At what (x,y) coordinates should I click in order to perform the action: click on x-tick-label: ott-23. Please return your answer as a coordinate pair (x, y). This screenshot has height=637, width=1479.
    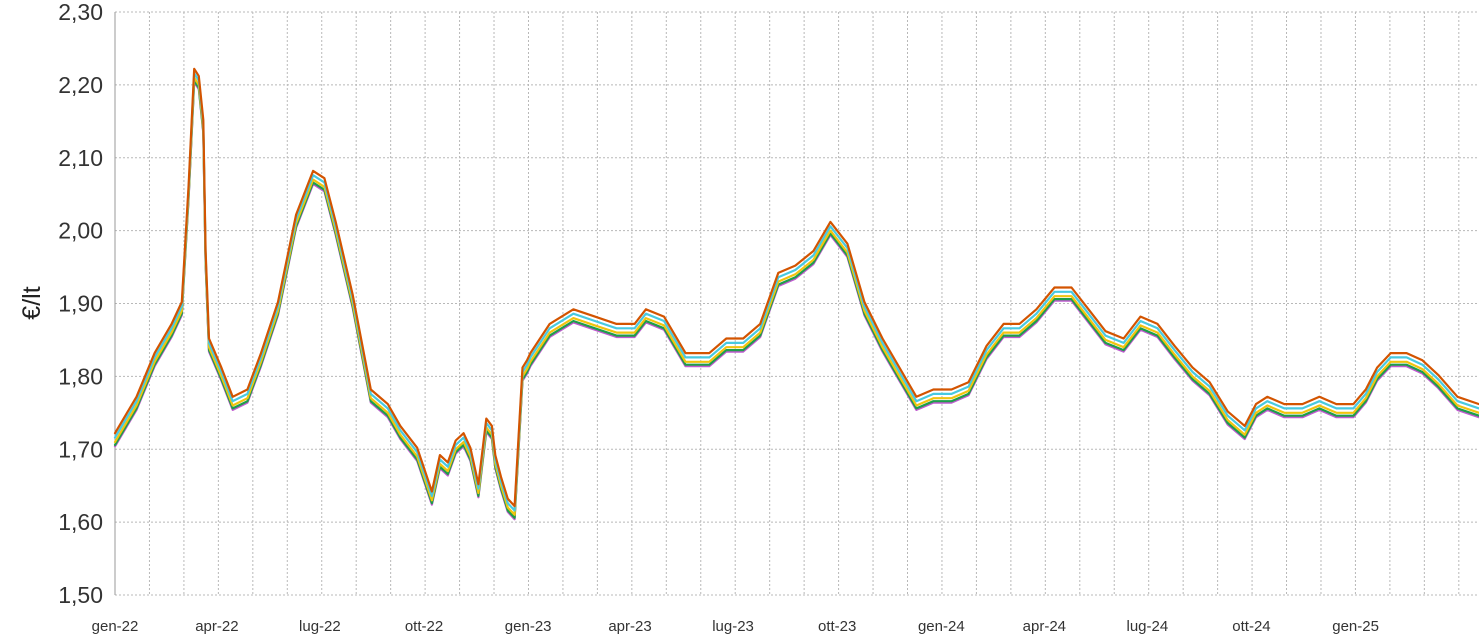
    Looking at the image, I should click on (837, 626).